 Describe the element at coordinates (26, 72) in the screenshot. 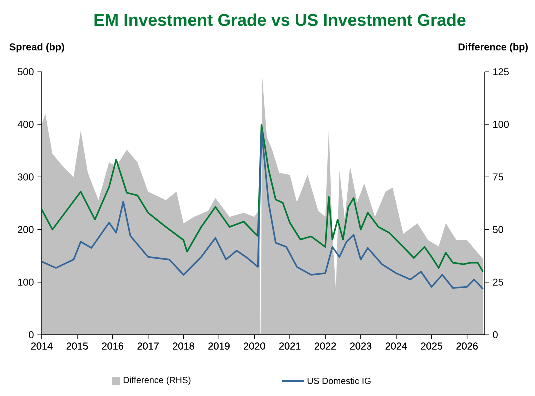

I see `y-tick-label: 500` at that location.